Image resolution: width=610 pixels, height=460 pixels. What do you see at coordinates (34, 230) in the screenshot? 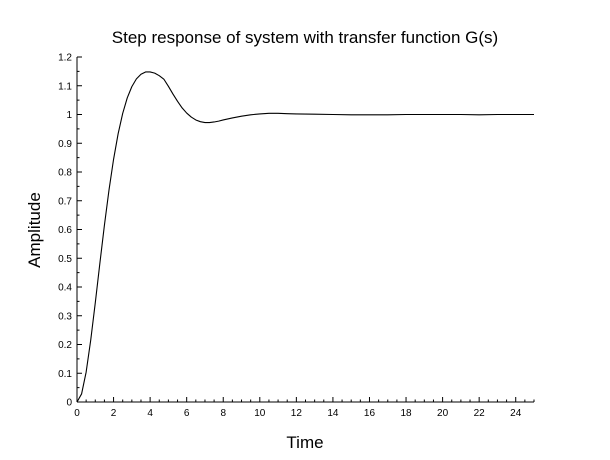
I see `y-axis-label: Amplitude` at bounding box center [34, 230].